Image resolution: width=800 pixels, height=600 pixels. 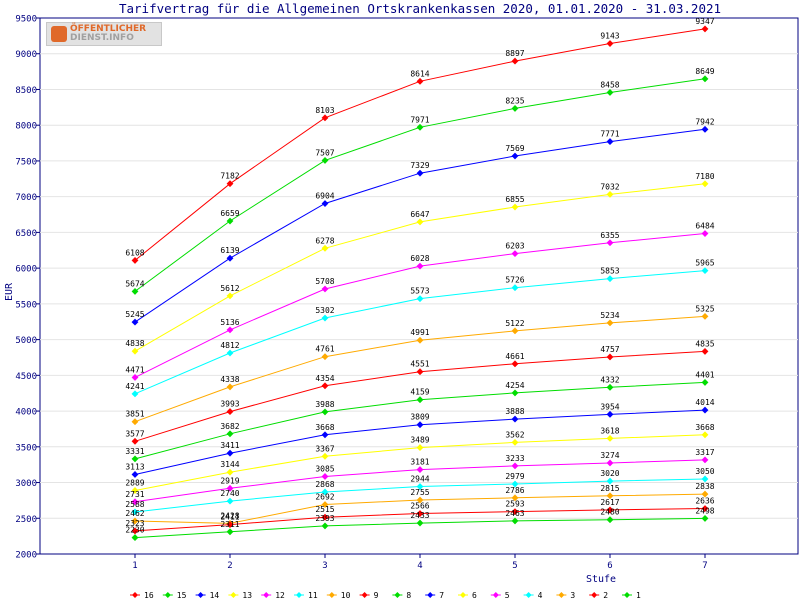 I want to click on legend-item-3: 3, so click(x=565, y=595).